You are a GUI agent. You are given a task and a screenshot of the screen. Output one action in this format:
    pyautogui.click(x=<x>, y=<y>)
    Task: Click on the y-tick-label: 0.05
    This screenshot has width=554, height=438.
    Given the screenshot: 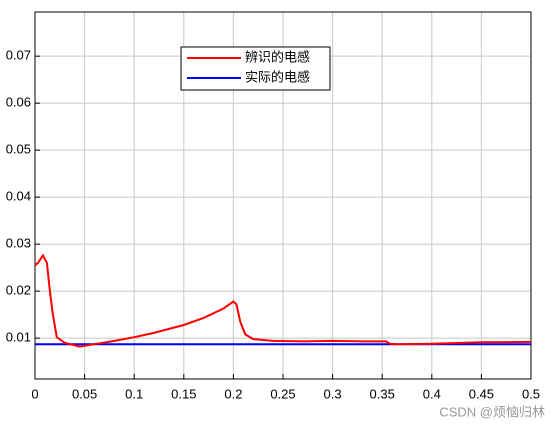 What is the action you would take?
    pyautogui.click(x=18, y=149)
    